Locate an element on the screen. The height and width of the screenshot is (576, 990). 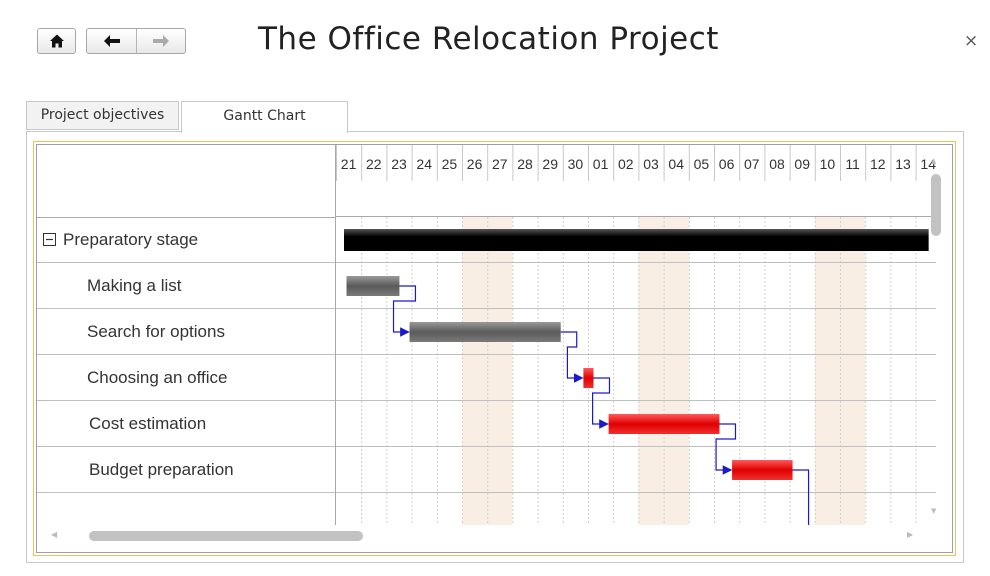
day-label: 09 is located at coordinates (802, 164).